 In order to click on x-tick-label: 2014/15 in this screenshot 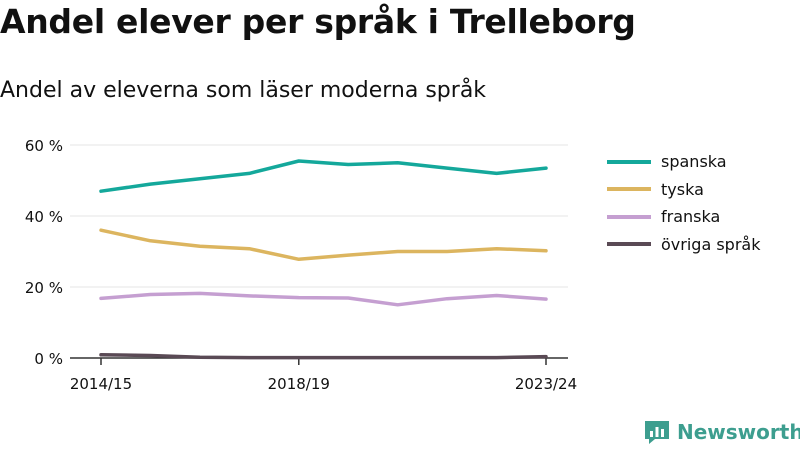, I will do `click(101, 384)`.